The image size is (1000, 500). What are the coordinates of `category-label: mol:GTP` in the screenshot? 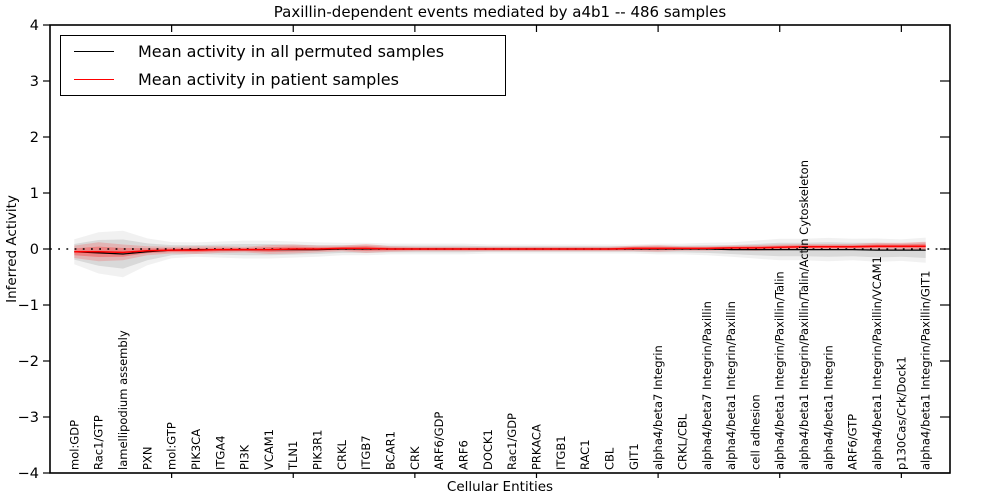 It's located at (172, 446).